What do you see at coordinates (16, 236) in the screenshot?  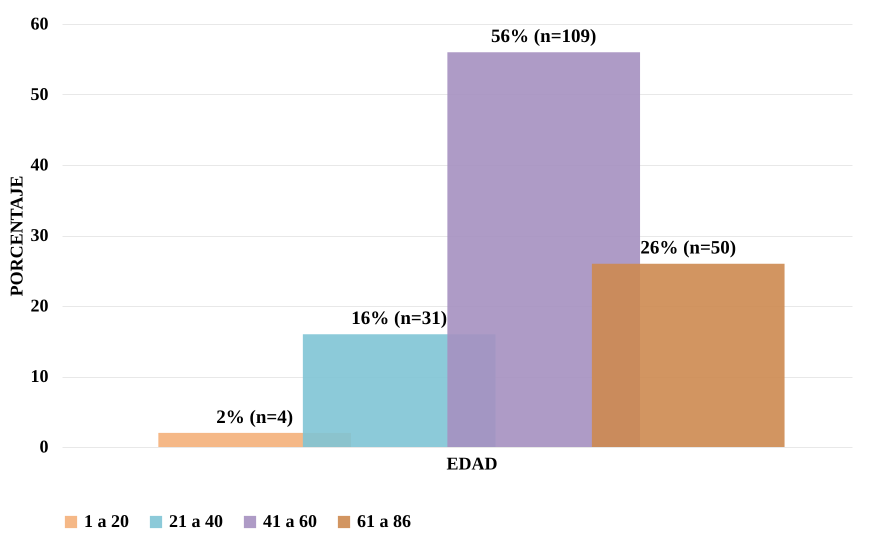 I see `y-axis-title: PORCENTAJE` at bounding box center [16, 236].